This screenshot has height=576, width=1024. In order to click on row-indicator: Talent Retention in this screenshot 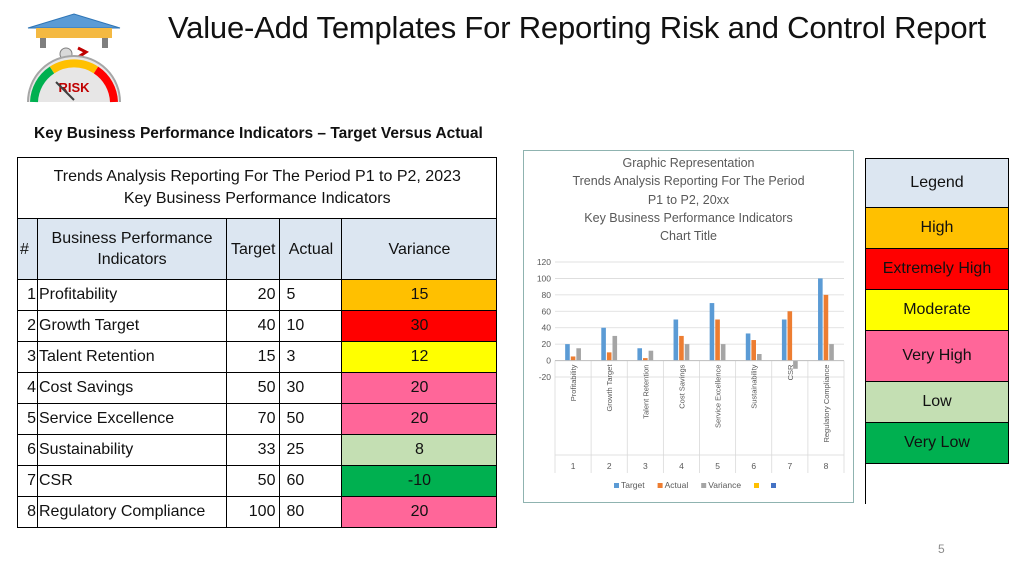, I will do `click(132, 357)`.